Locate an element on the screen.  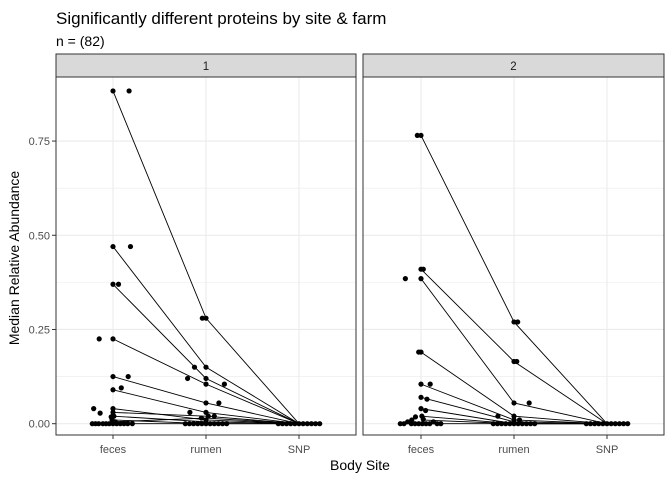
y-tick-label: 0.25 is located at coordinates (39, 330).